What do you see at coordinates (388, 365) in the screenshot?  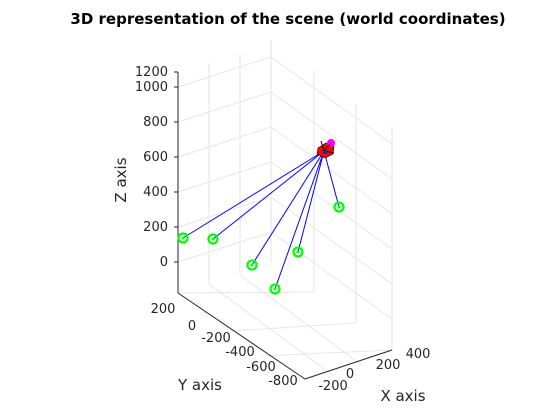 I see `x-tick-label: 200` at bounding box center [388, 365].